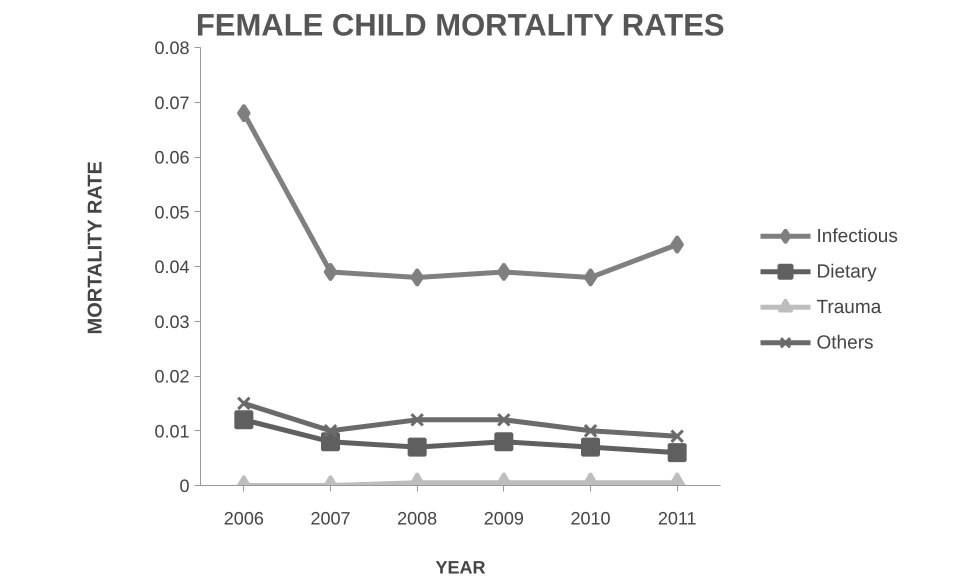 Image resolution: width=969 pixels, height=587 pixels. Describe the element at coordinates (847, 271) in the screenshot. I see `legend-label: Dietary` at that location.